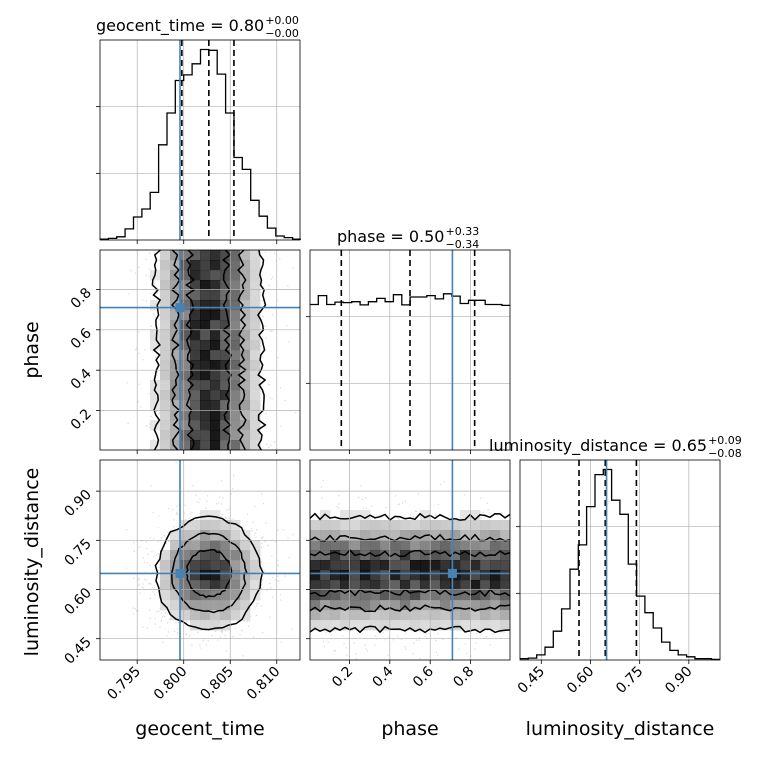 The width and height of the screenshot is (760, 760). What do you see at coordinates (390, 236) in the screenshot?
I see `panel-title-phase: phase = 0.50` at bounding box center [390, 236].